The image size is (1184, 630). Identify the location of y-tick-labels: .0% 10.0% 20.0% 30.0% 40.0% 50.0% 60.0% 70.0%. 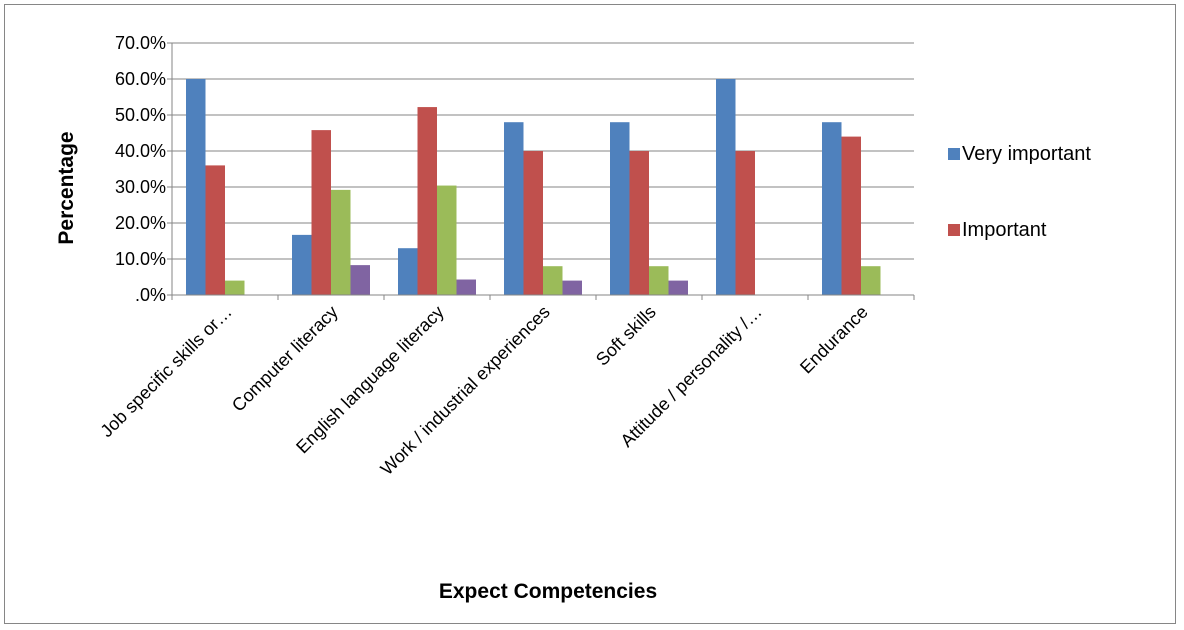
(140, 169).